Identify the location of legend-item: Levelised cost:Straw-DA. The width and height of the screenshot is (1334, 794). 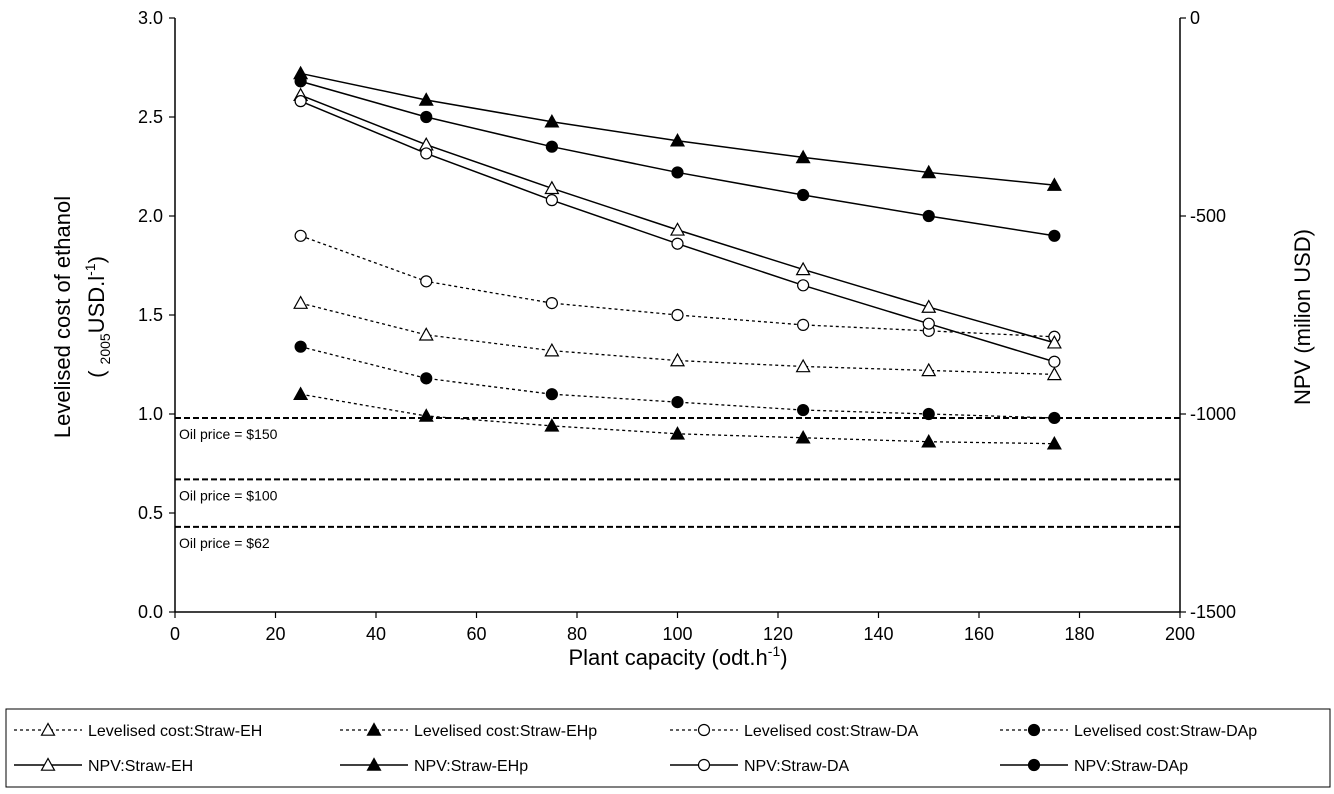
(794, 731).